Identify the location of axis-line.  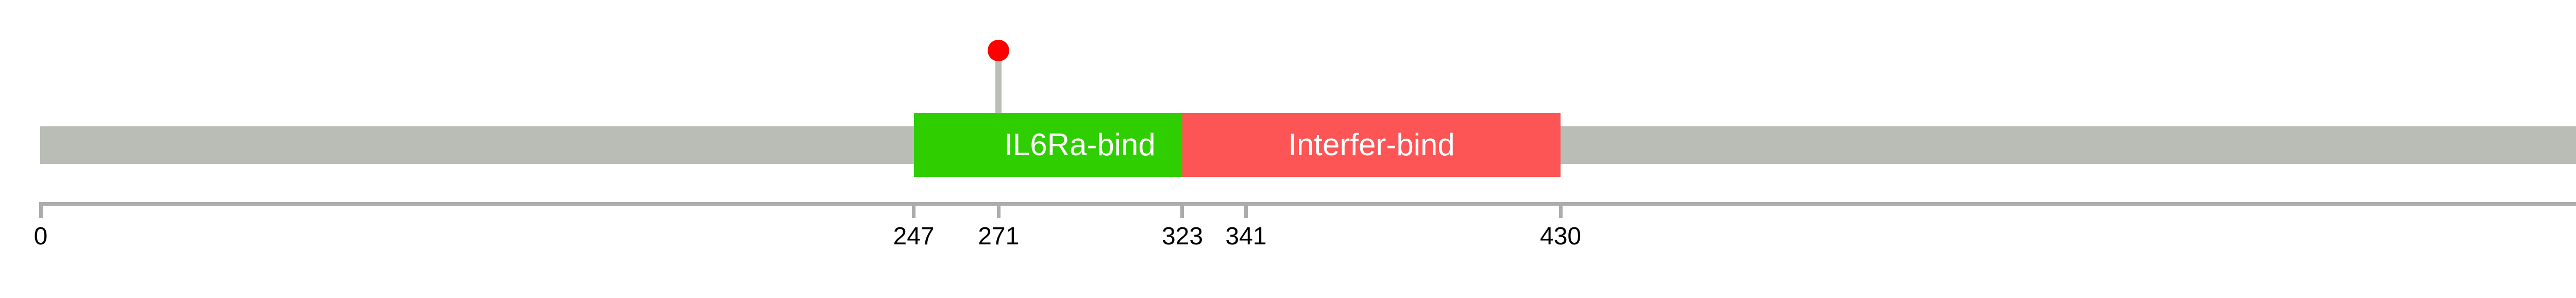
(1307, 204).